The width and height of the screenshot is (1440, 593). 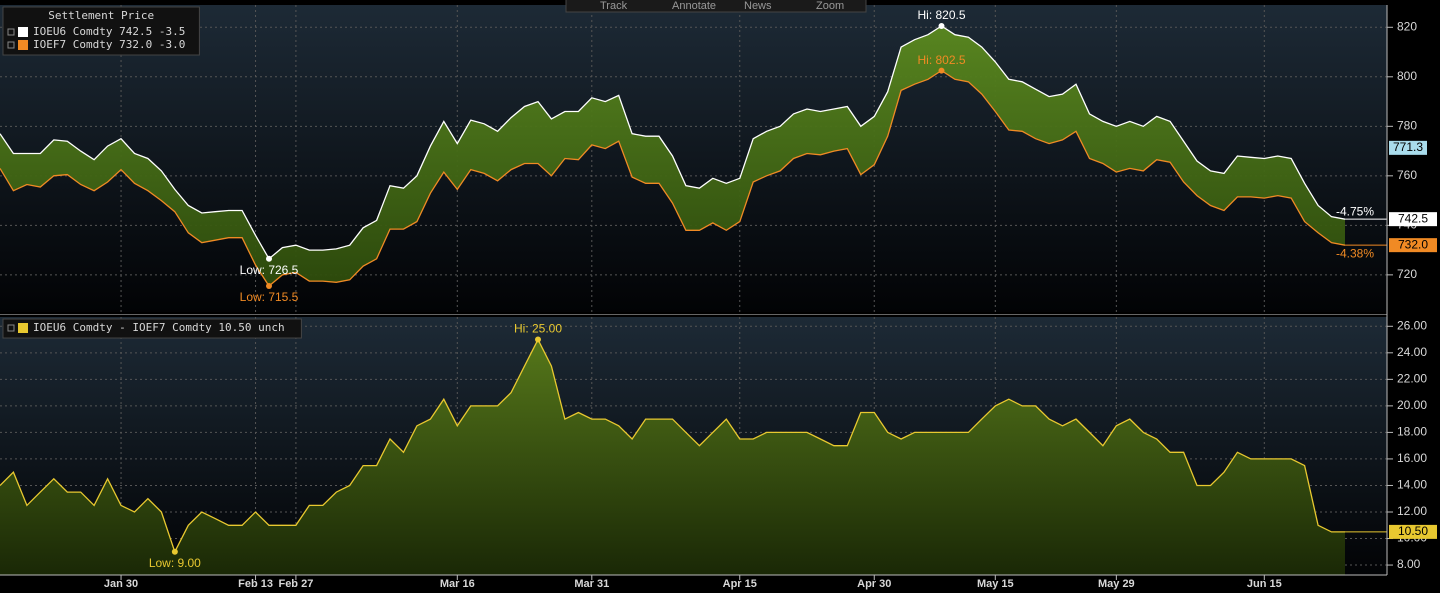 I want to click on x-tick-label: Mar 16, so click(x=457, y=584).